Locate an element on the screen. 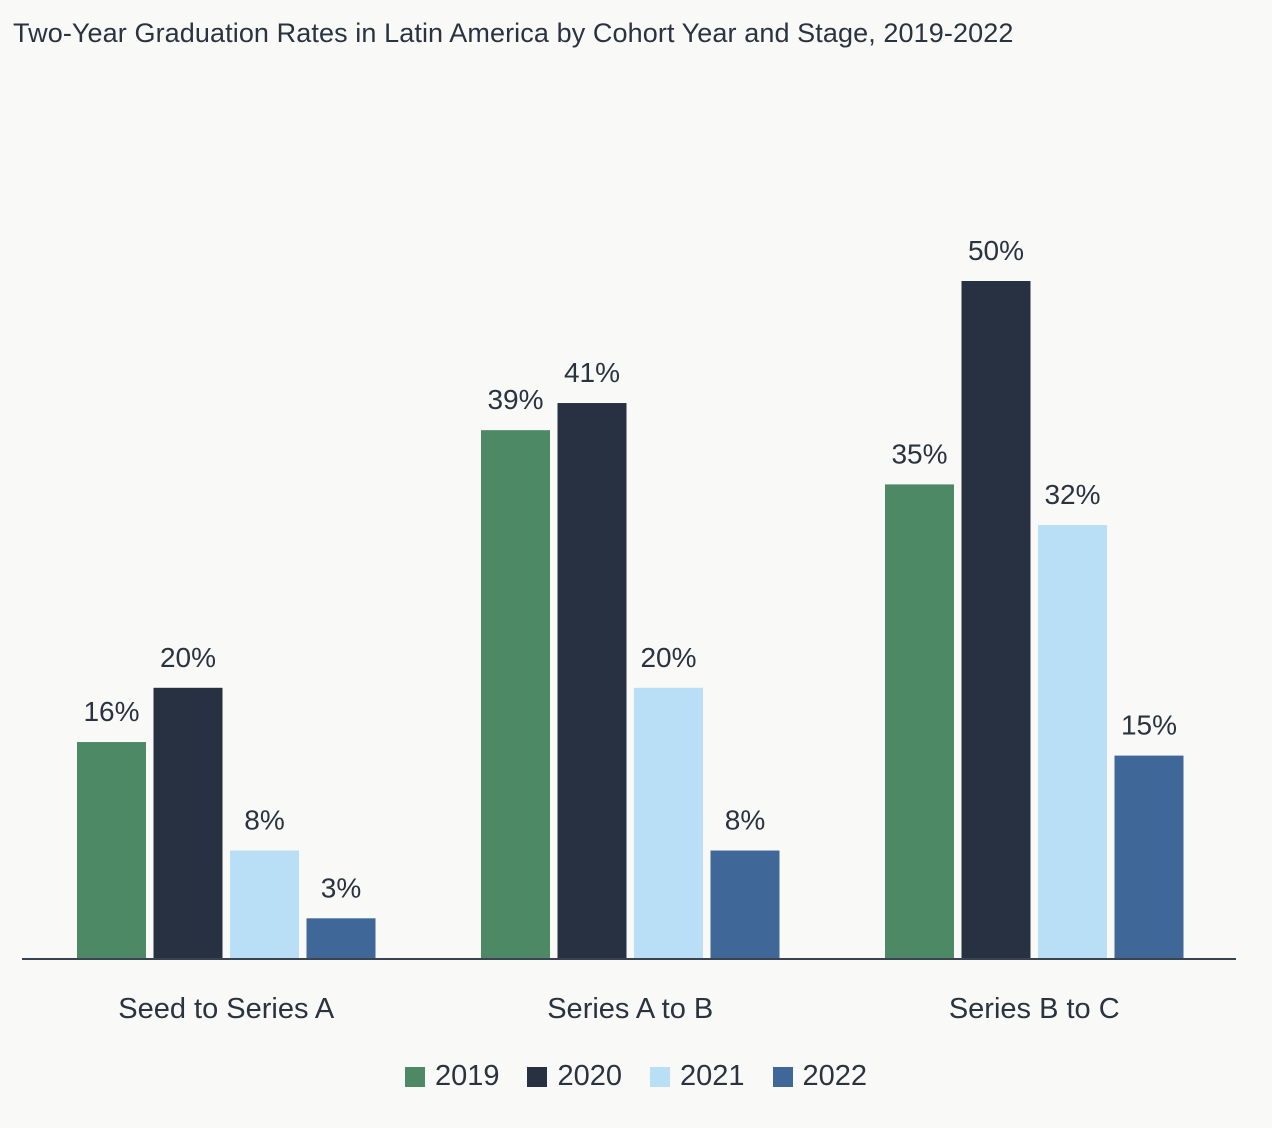 This screenshot has width=1272, height=1128. legend-label: 2020 is located at coordinates (589, 1076).